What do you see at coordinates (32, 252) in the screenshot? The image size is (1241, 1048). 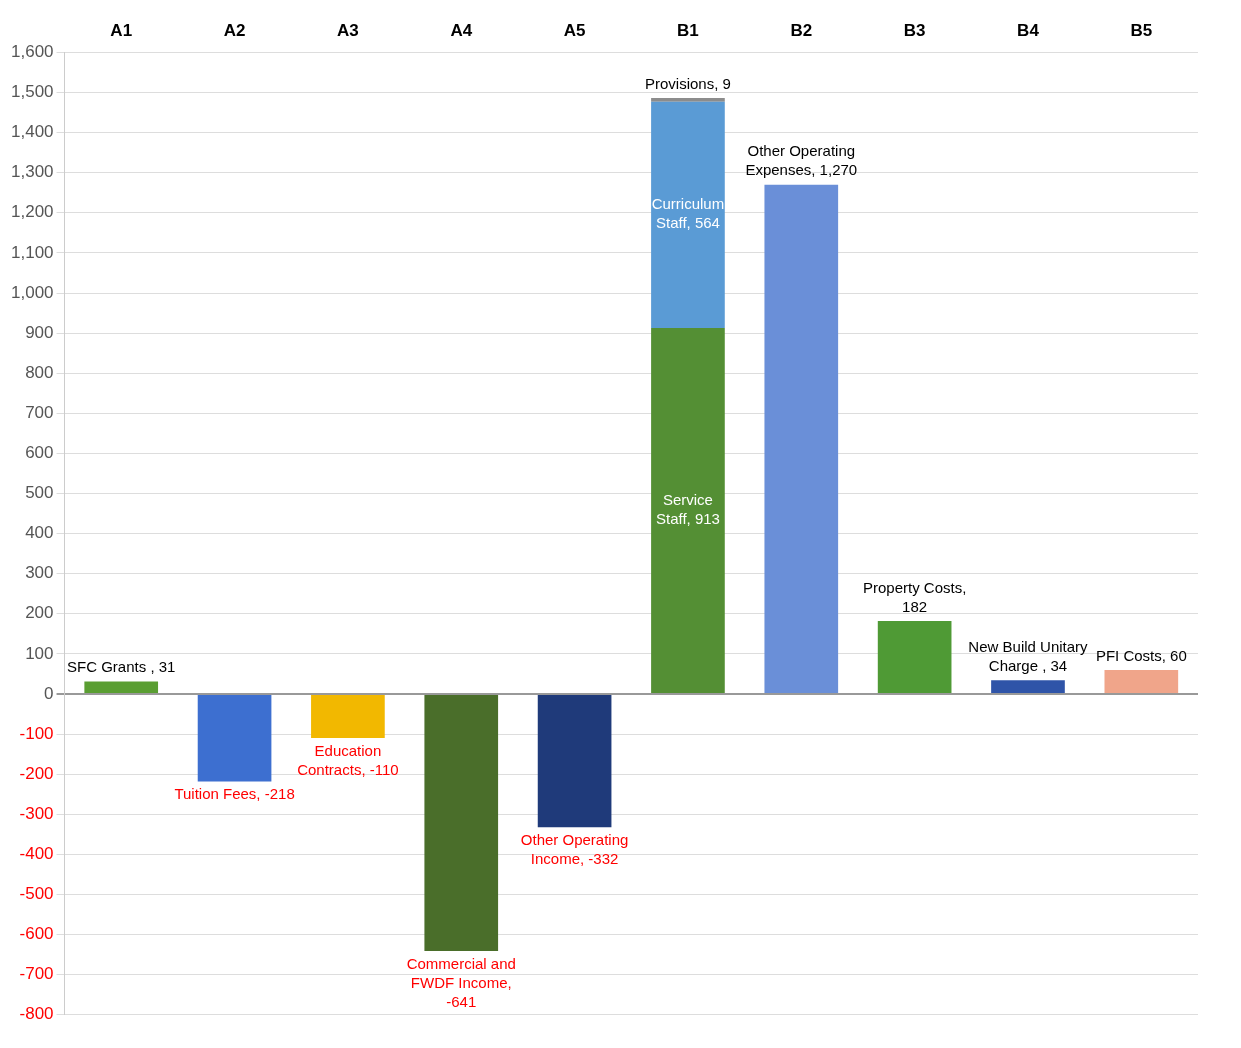 I see `y-tick-label: 1,100` at bounding box center [32, 252].